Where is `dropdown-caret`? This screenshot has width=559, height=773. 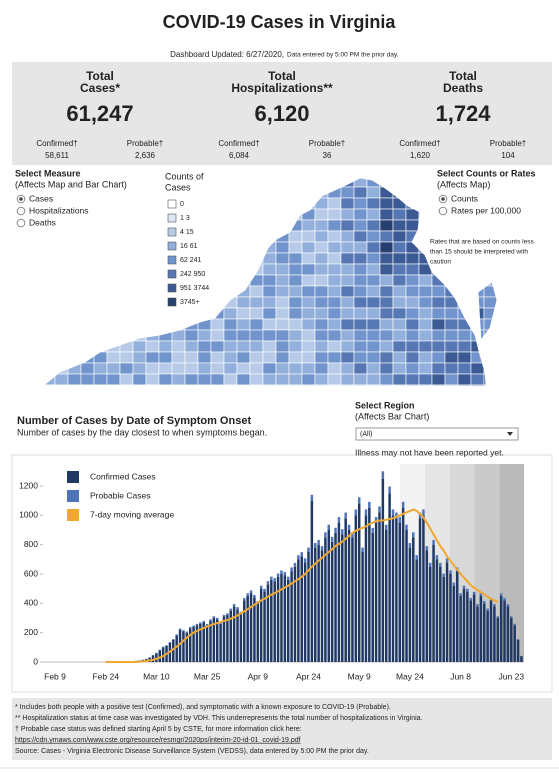 dropdown-caret is located at coordinates (510, 434).